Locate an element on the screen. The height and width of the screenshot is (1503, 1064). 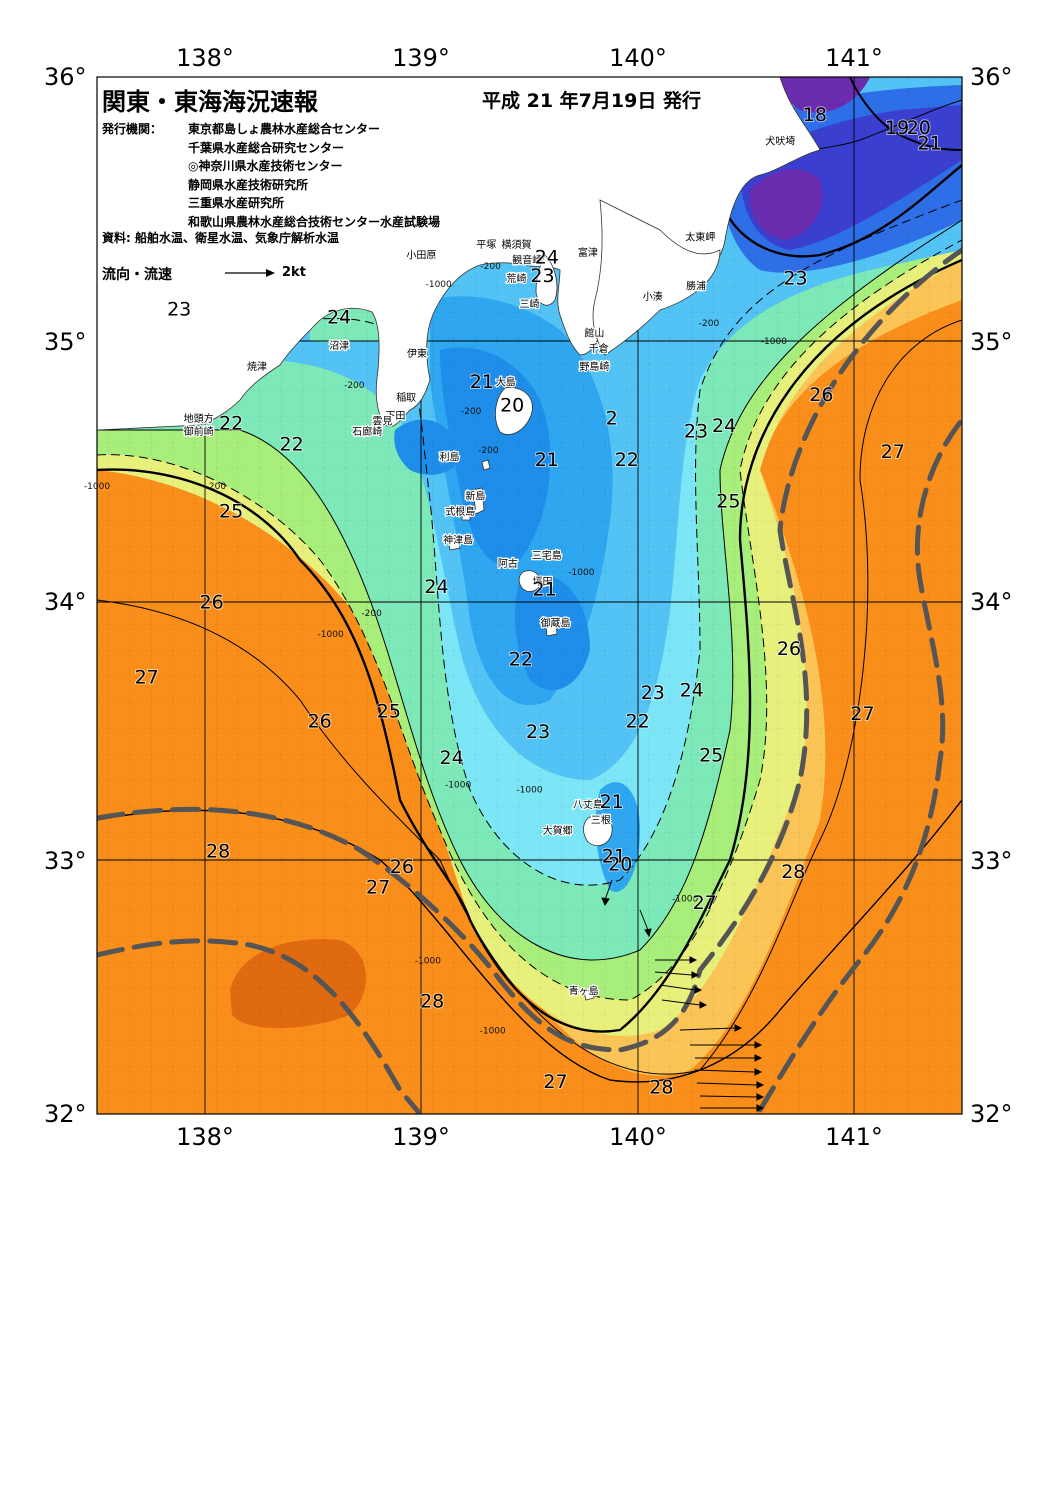
niijima is located at coordinates (478, 501).